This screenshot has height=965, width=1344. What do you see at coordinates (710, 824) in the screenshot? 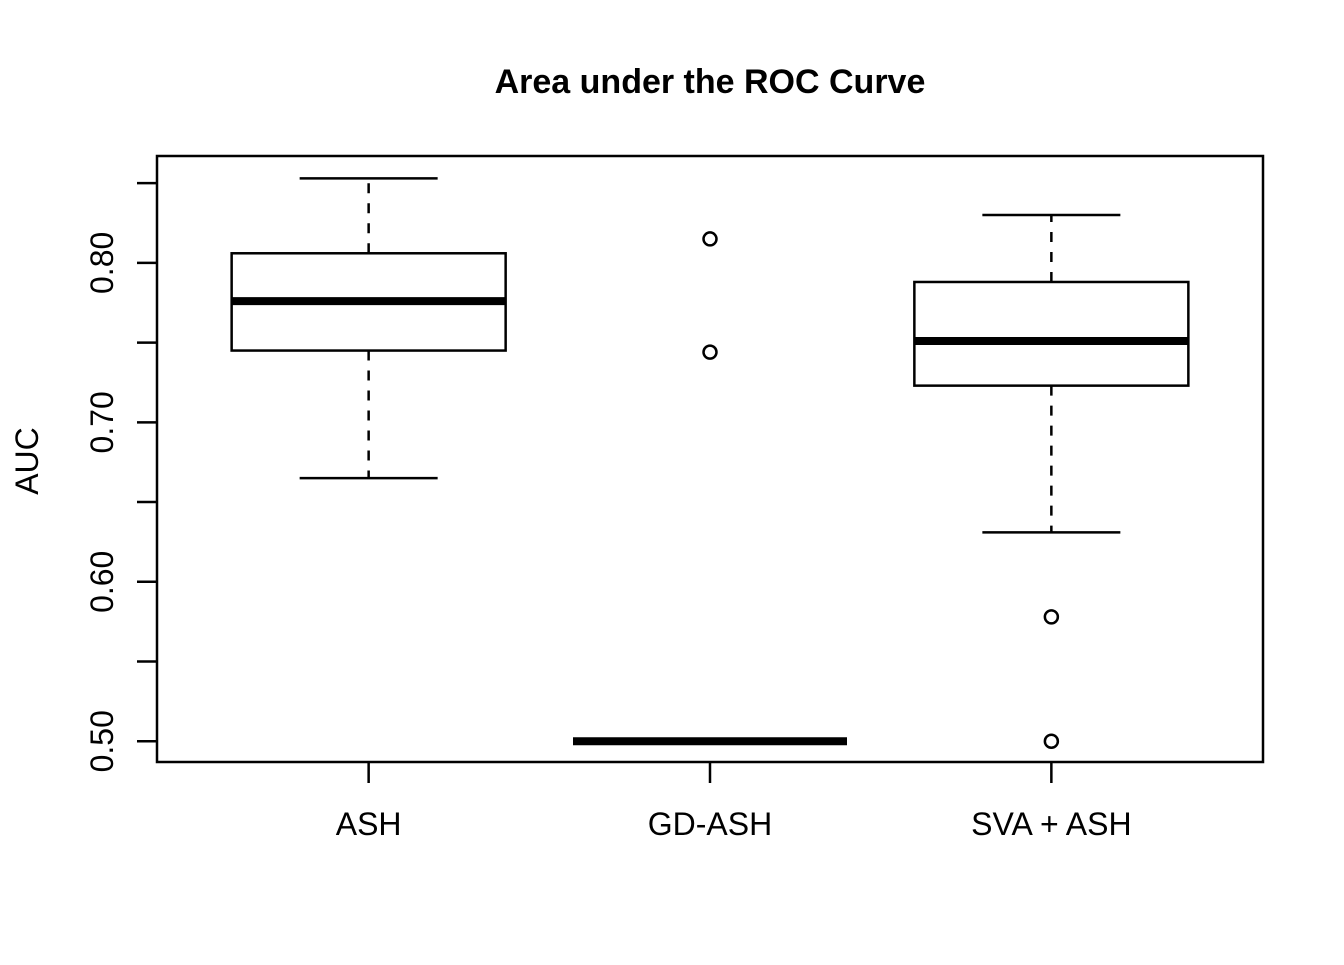
I see `x-tick-label: GD-ASH` at bounding box center [710, 824].